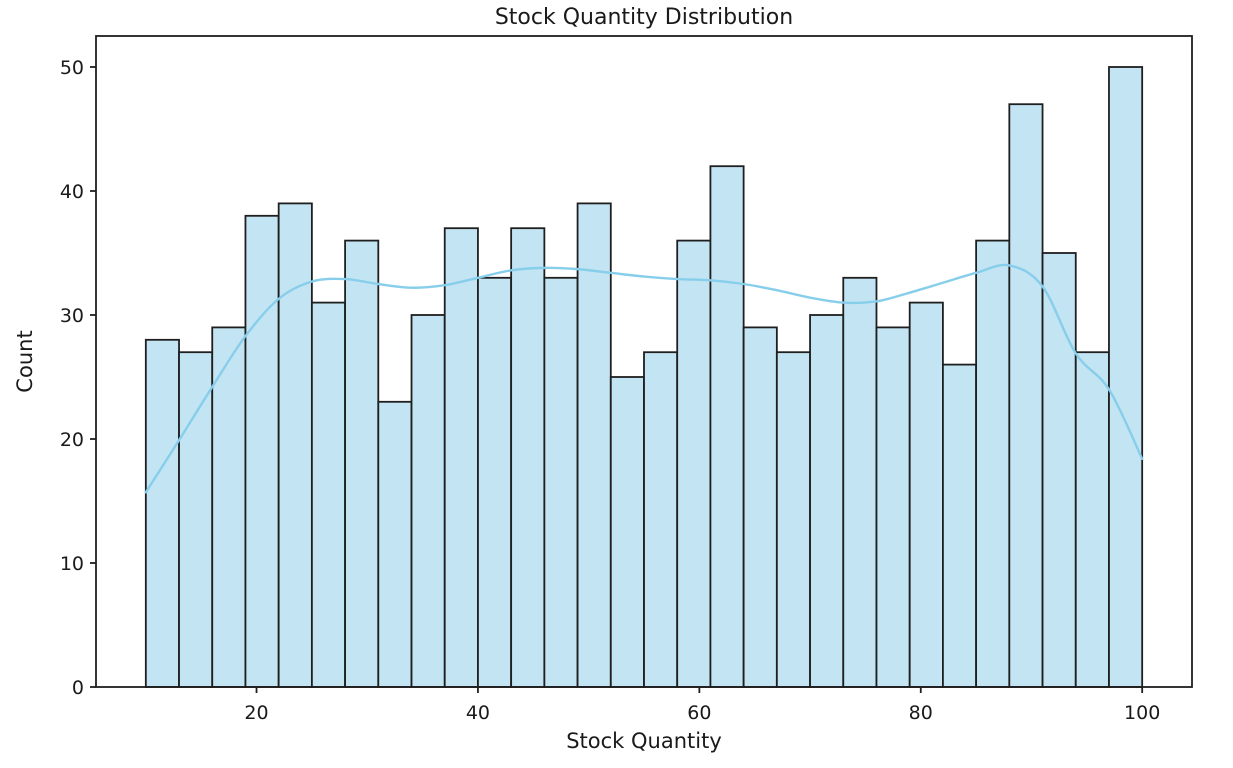 This screenshot has height=768, width=1233. What do you see at coordinates (921, 713) in the screenshot?
I see `x-tick-label: 80` at bounding box center [921, 713].